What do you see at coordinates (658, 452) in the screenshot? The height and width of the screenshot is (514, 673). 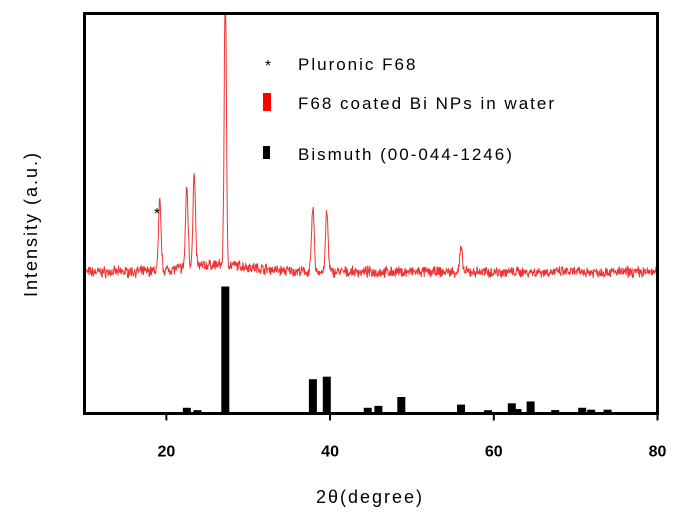 I see `x-tick-label: 80` at bounding box center [658, 452].